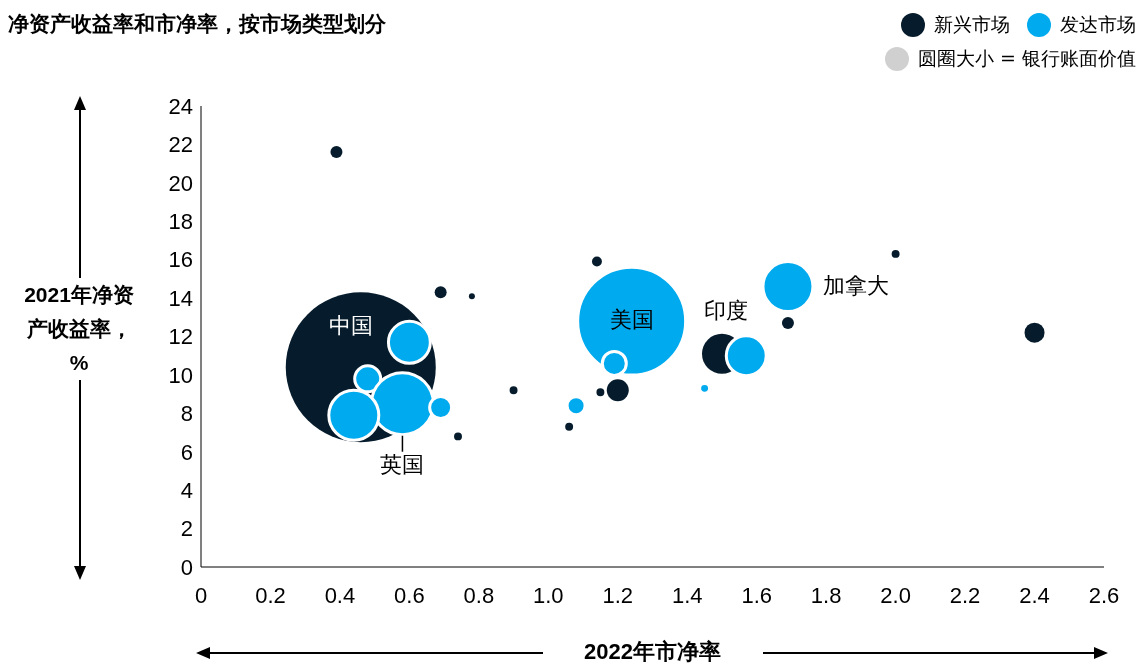 Image resolution: width=1144 pixels, height=671 pixels. I want to click on x-tick-label: 1.8, so click(826, 595).